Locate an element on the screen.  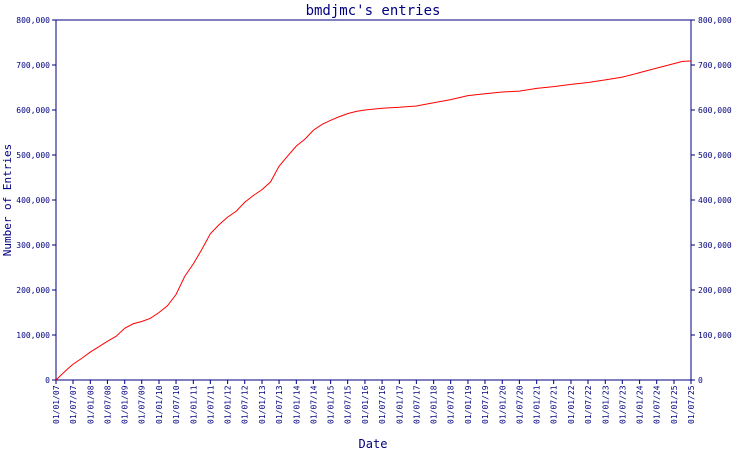
x-tick-label: 01/07/16 is located at coordinates (382, 404).